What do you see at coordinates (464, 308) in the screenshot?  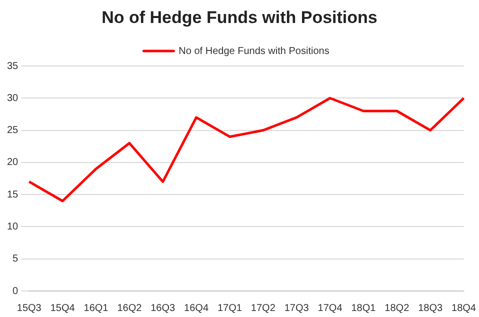 I see `x-tick-label: 18Q4` at bounding box center [464, 308].